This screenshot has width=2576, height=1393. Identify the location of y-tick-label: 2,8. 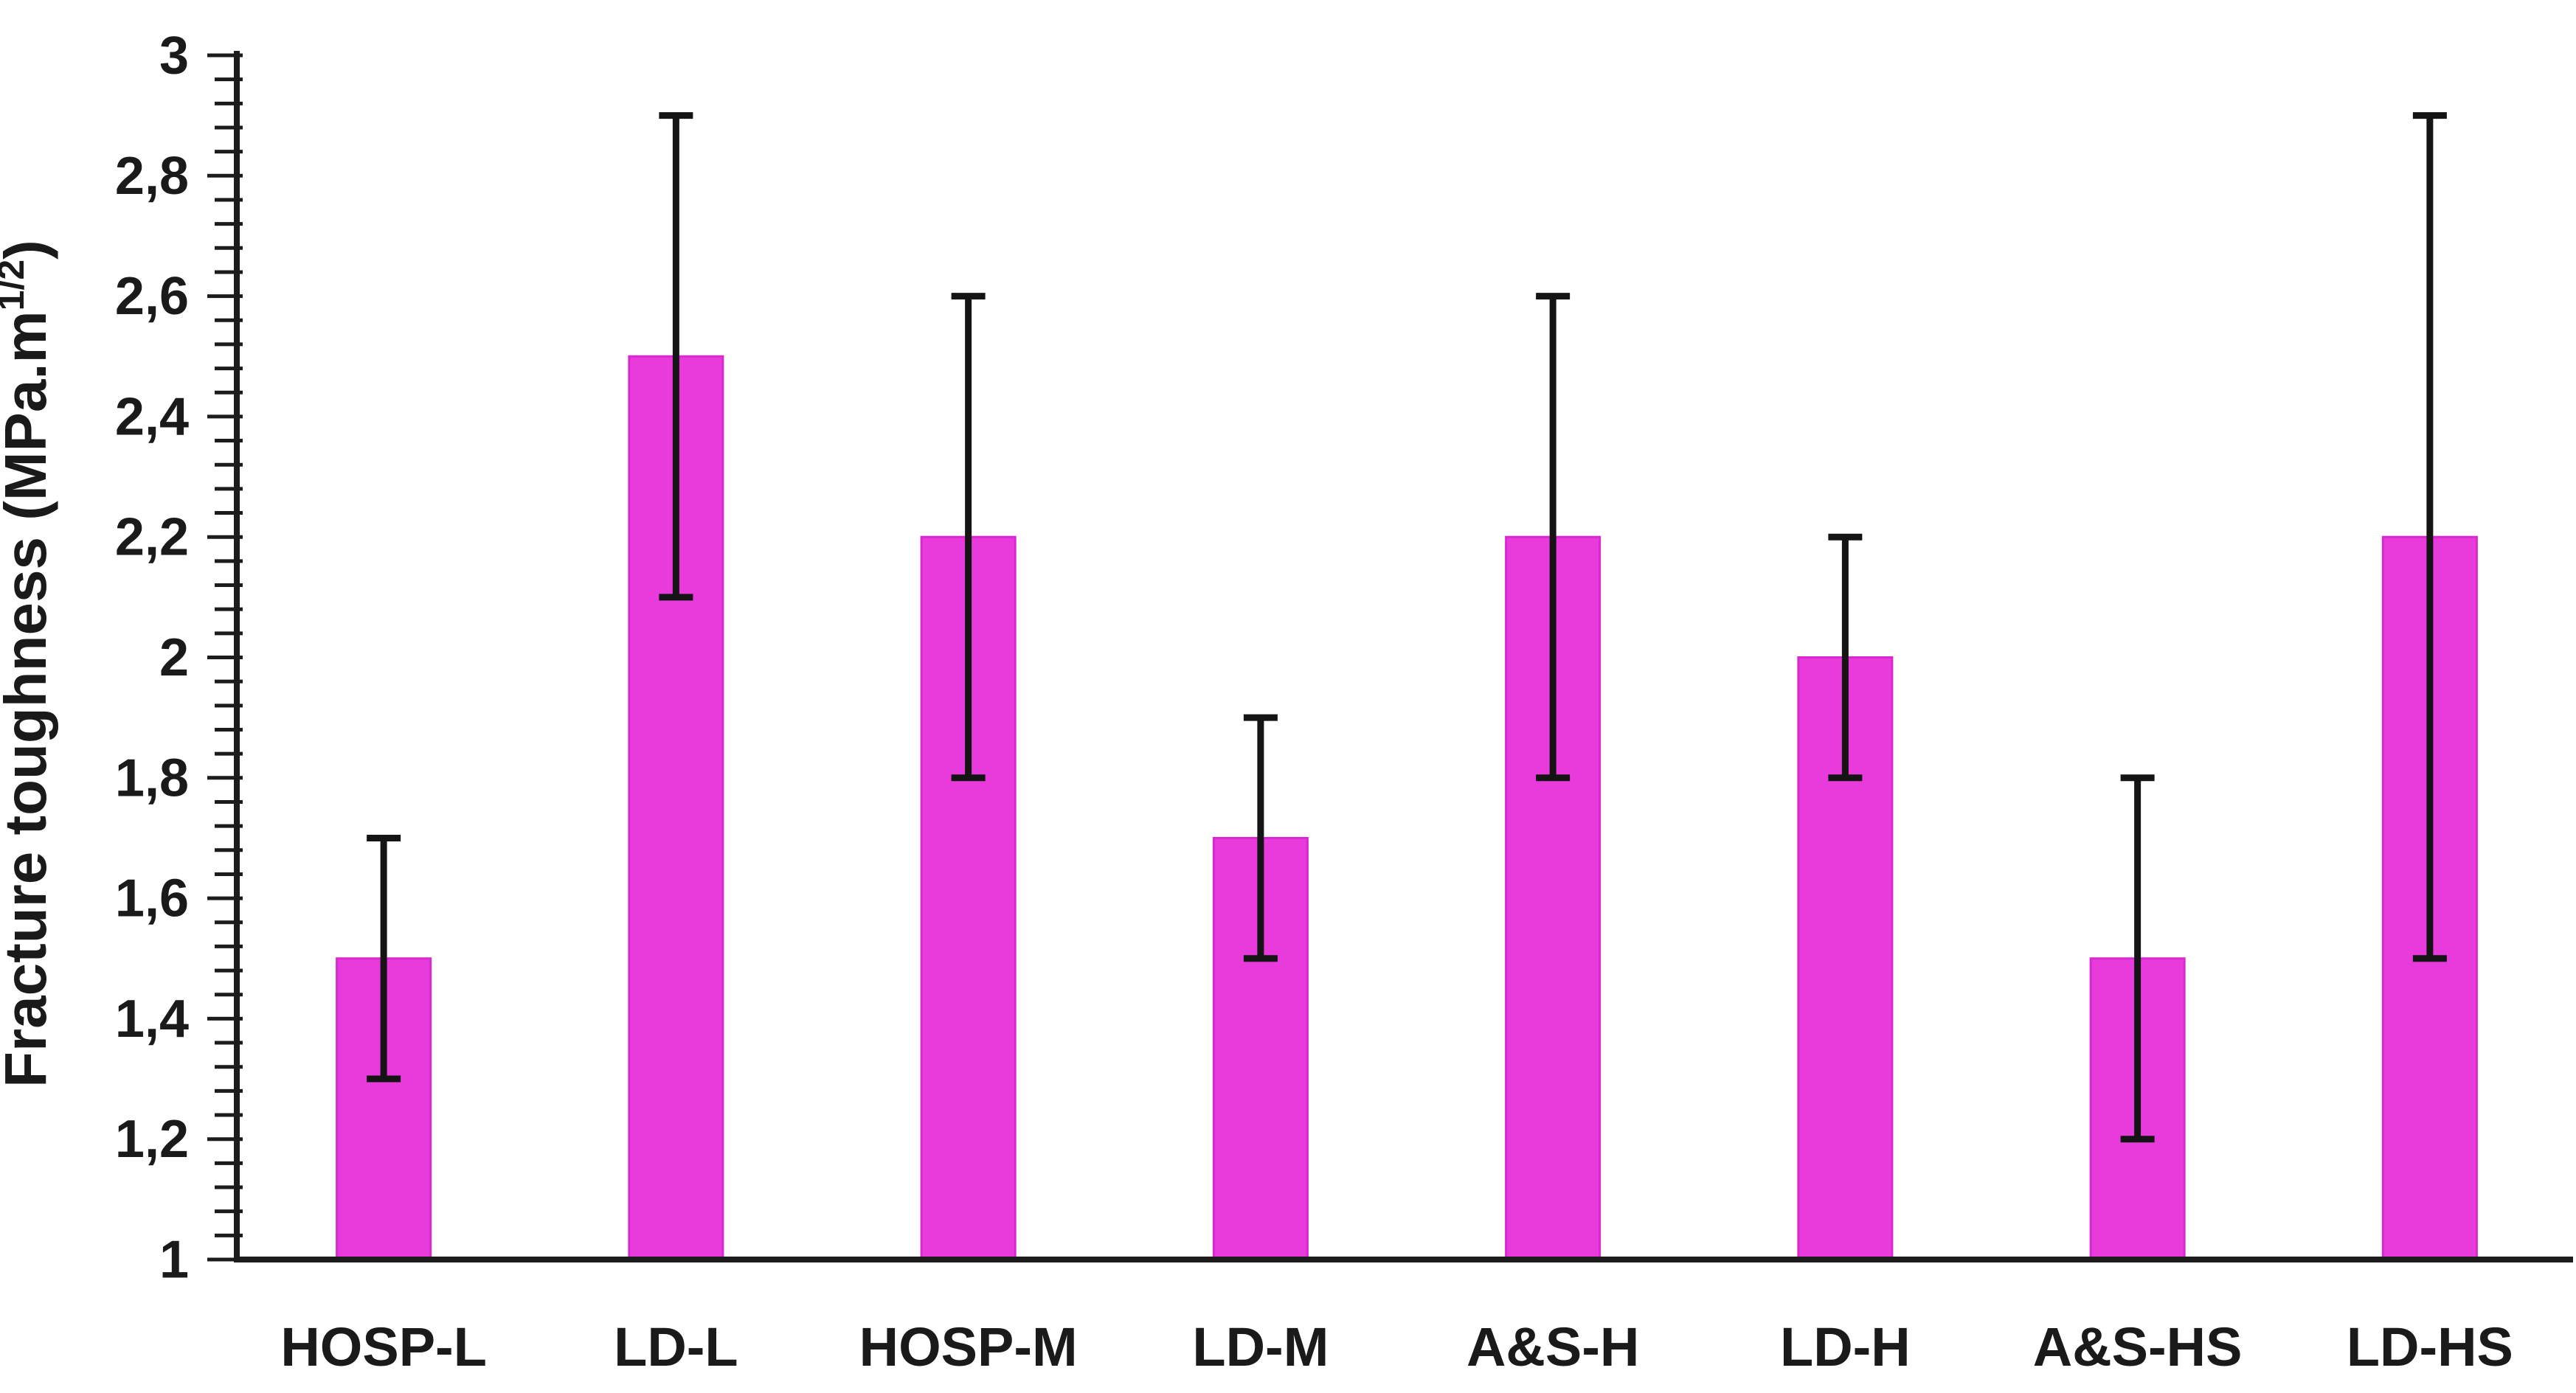
(152, 176).